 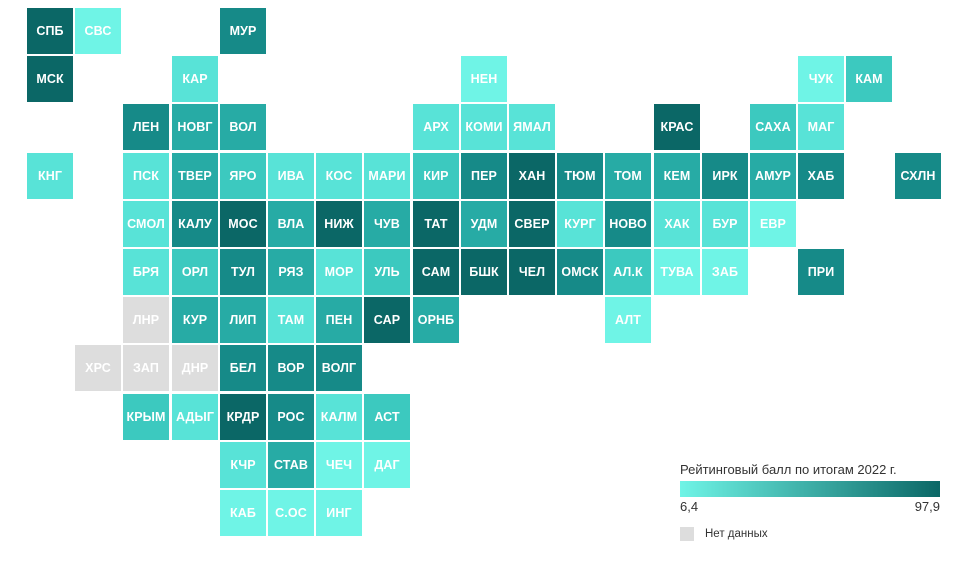 I want to click on region-tile: ЗАП, so click(x=146, y=368).